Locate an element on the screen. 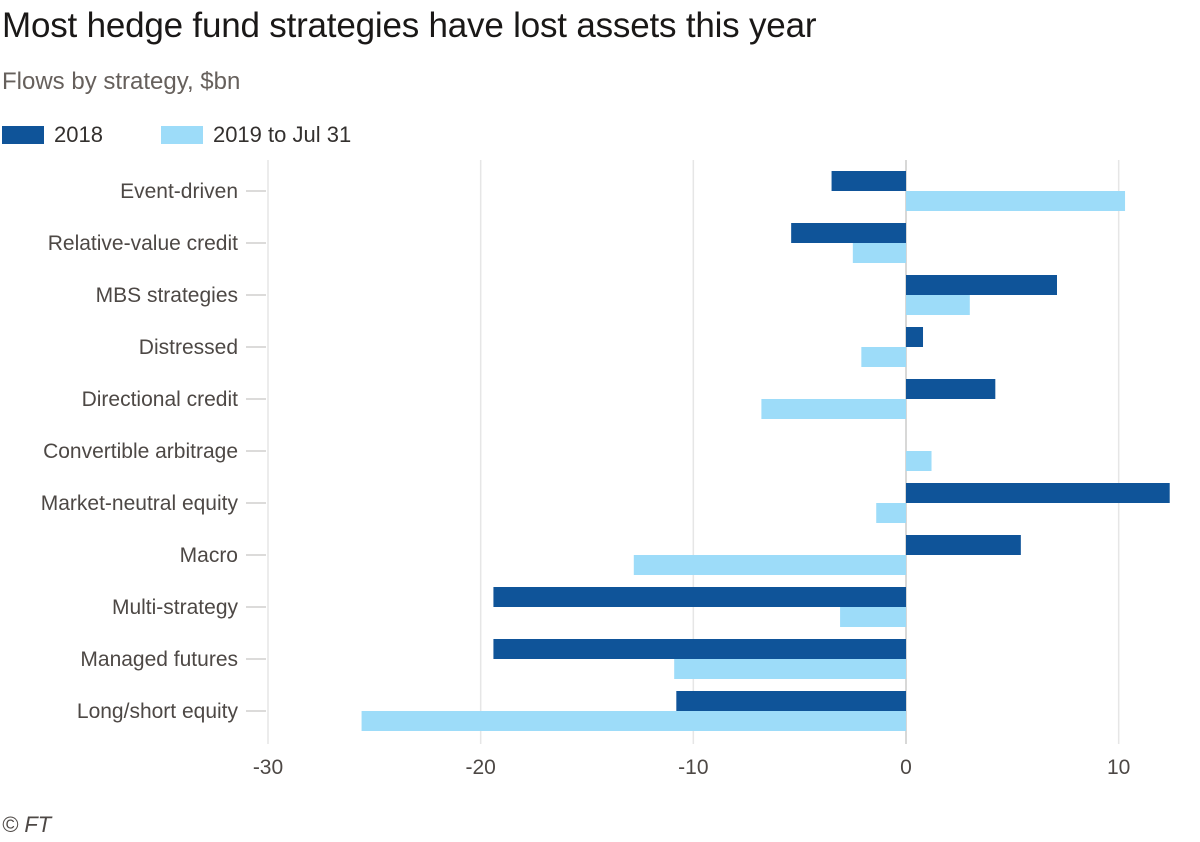 The height and width of the screenshot is (842, 1200). category-label: Event-driven is located at coordinates (179, 191).